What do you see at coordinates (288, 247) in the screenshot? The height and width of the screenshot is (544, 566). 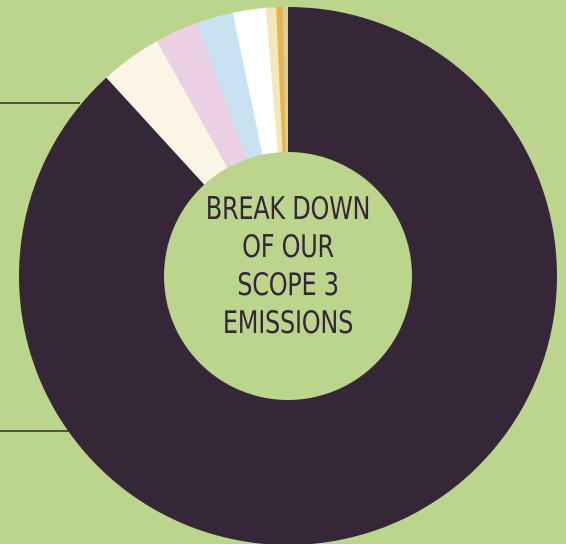 I see `center-title-line-2: OF OUR` at bounding box center [288, 247].